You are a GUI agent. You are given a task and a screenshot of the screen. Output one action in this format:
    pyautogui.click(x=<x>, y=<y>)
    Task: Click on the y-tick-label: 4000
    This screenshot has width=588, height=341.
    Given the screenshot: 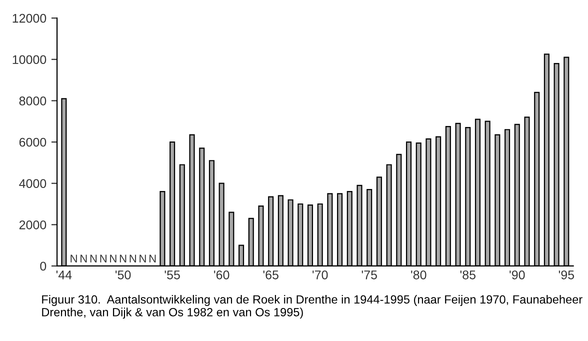 What is the action you would take?
    pyautogui.click(x=32, y=183)
    